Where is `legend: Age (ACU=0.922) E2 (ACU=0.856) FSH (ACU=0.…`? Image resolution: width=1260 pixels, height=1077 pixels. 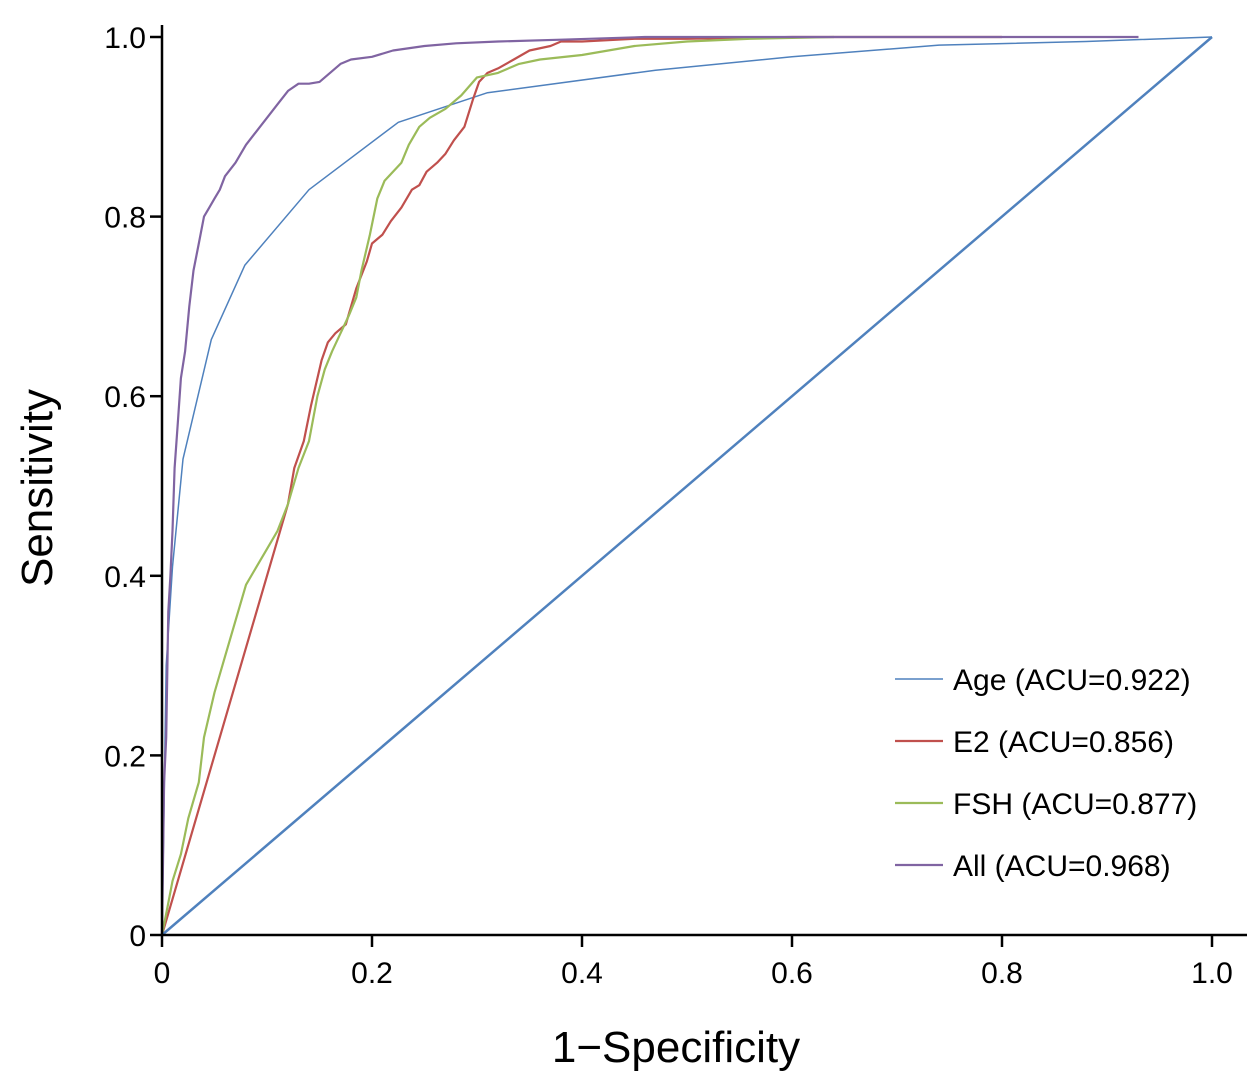 legend: Age (ACU=0.922) E2 (ACU=0.856) FSH (ACU=0.… is located at coordinates (1046, 773).